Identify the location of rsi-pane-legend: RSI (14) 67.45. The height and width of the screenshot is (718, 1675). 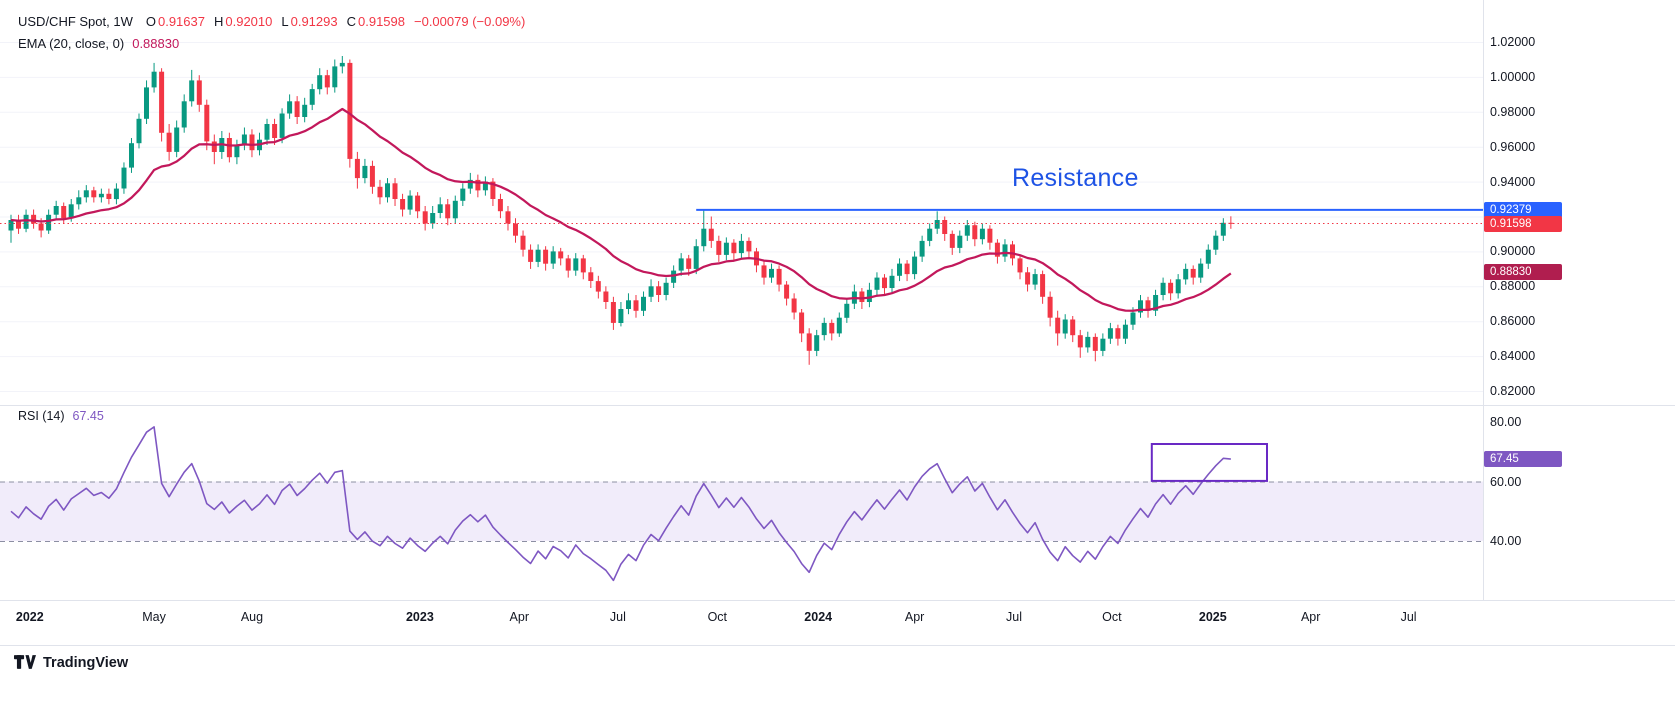
(61, 416).